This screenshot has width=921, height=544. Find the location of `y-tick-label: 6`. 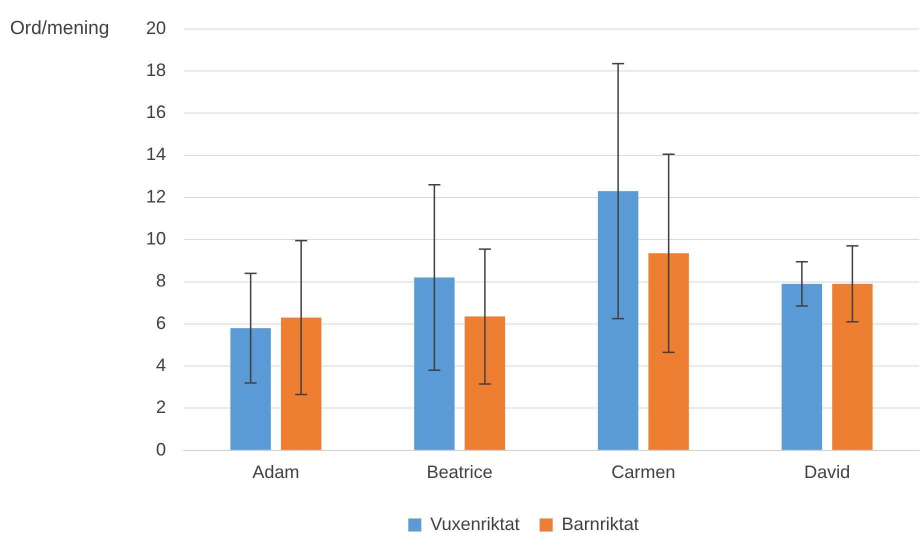

y-tick-label: 6 is located at coordinates (161, 322).